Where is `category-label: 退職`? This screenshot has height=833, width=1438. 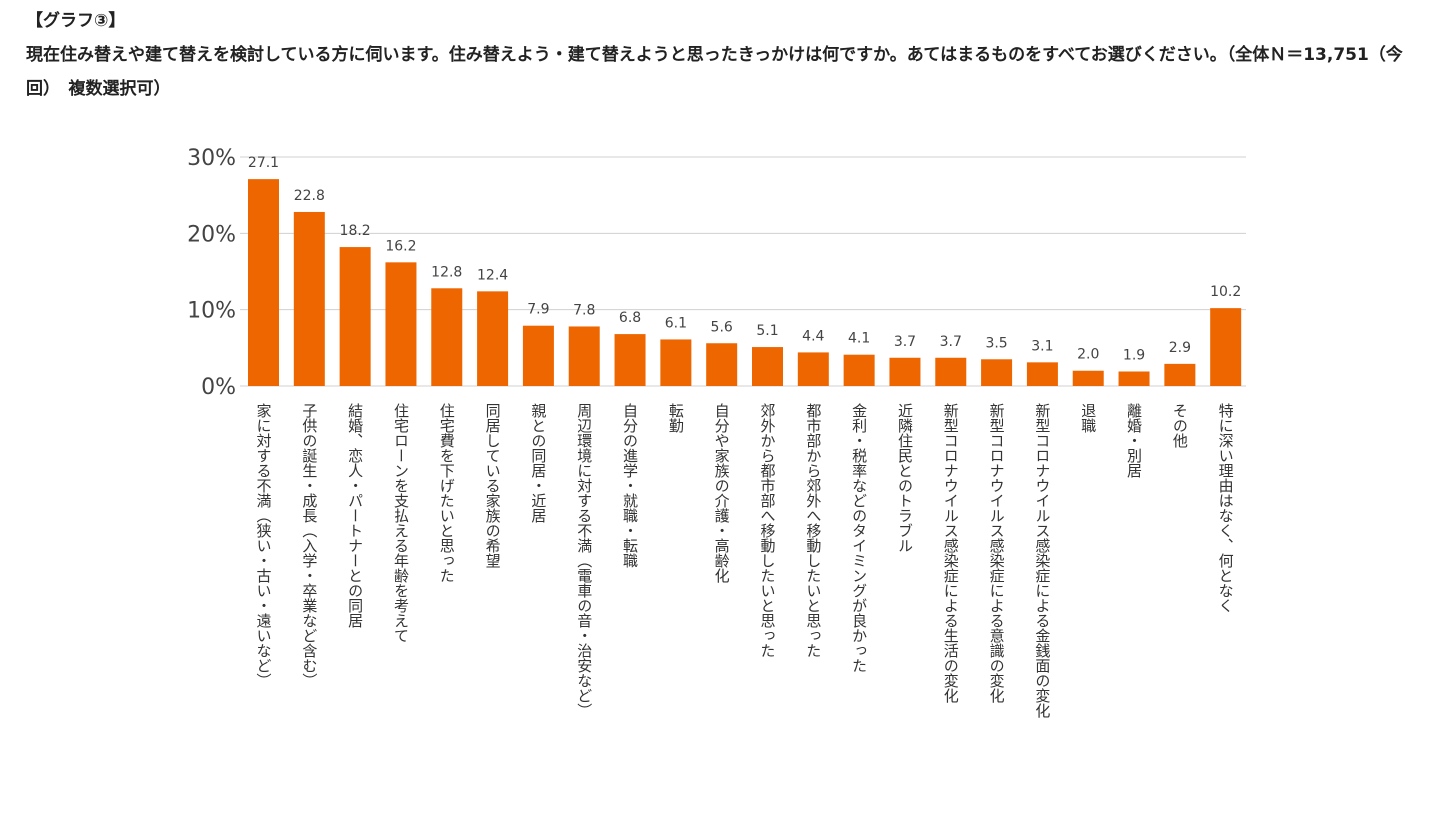 category-label: 退職 is located at coordinates (1088, 418).